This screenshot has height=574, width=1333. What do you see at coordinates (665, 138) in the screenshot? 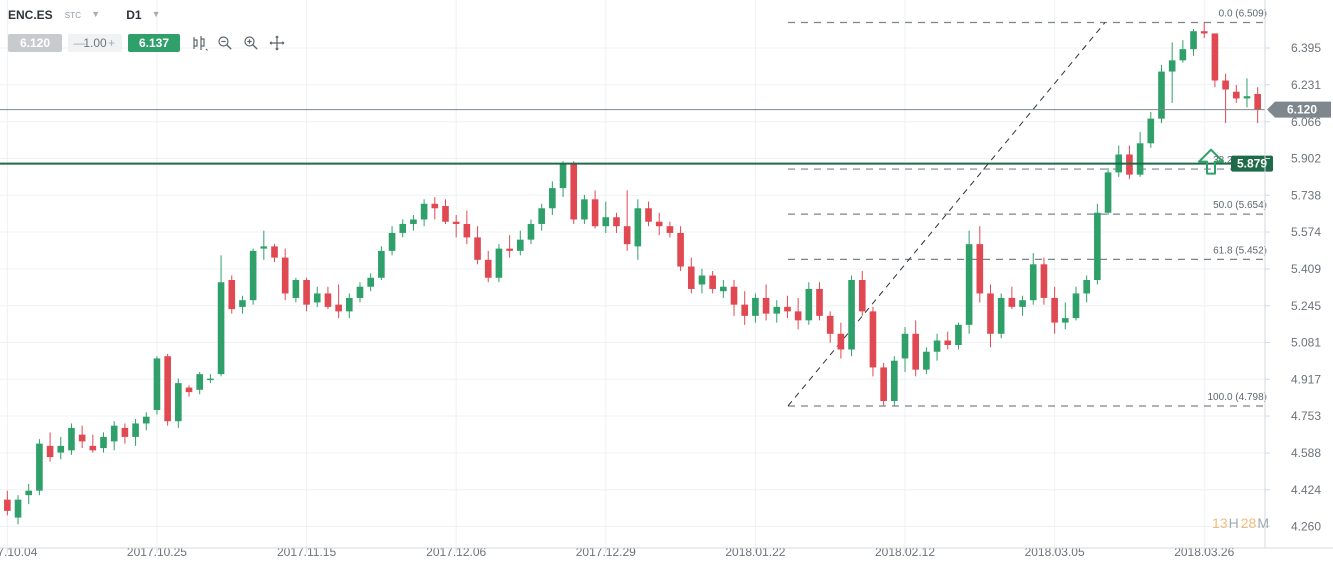
I see `overlays: 6.120 5.879` at bounding box center [665, 138].